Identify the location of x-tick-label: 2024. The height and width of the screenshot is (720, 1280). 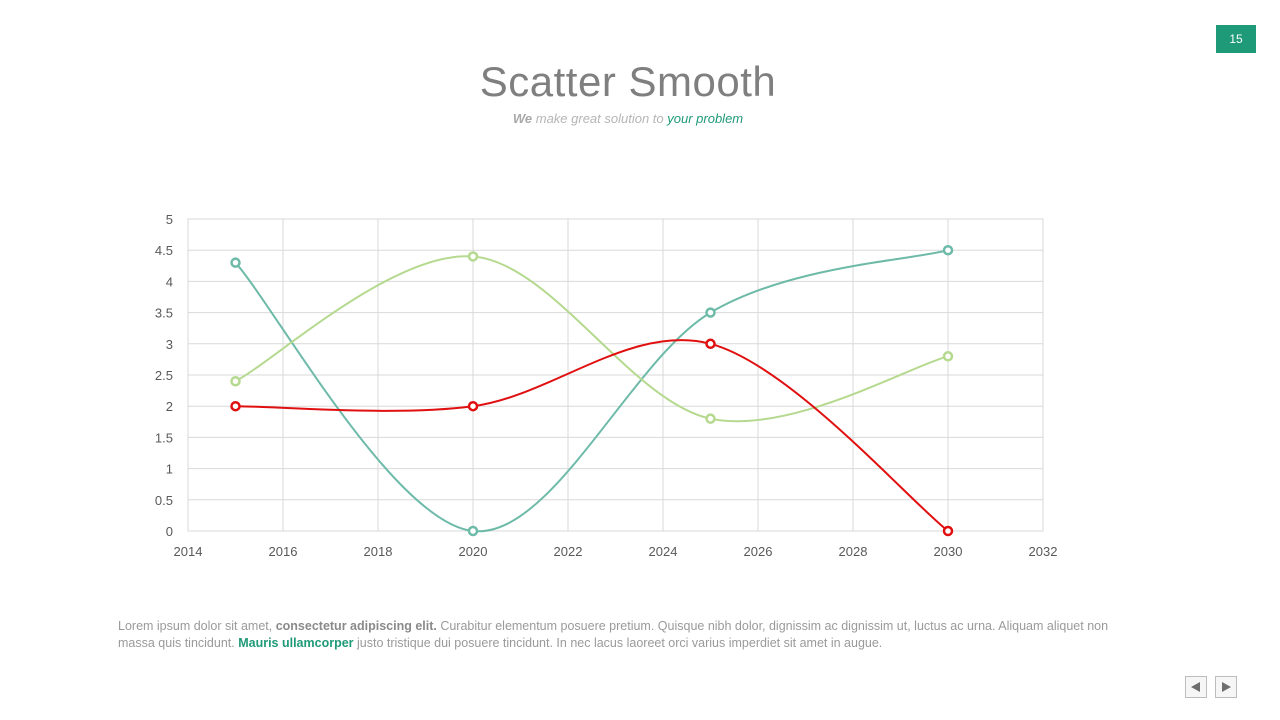
(663, 551).